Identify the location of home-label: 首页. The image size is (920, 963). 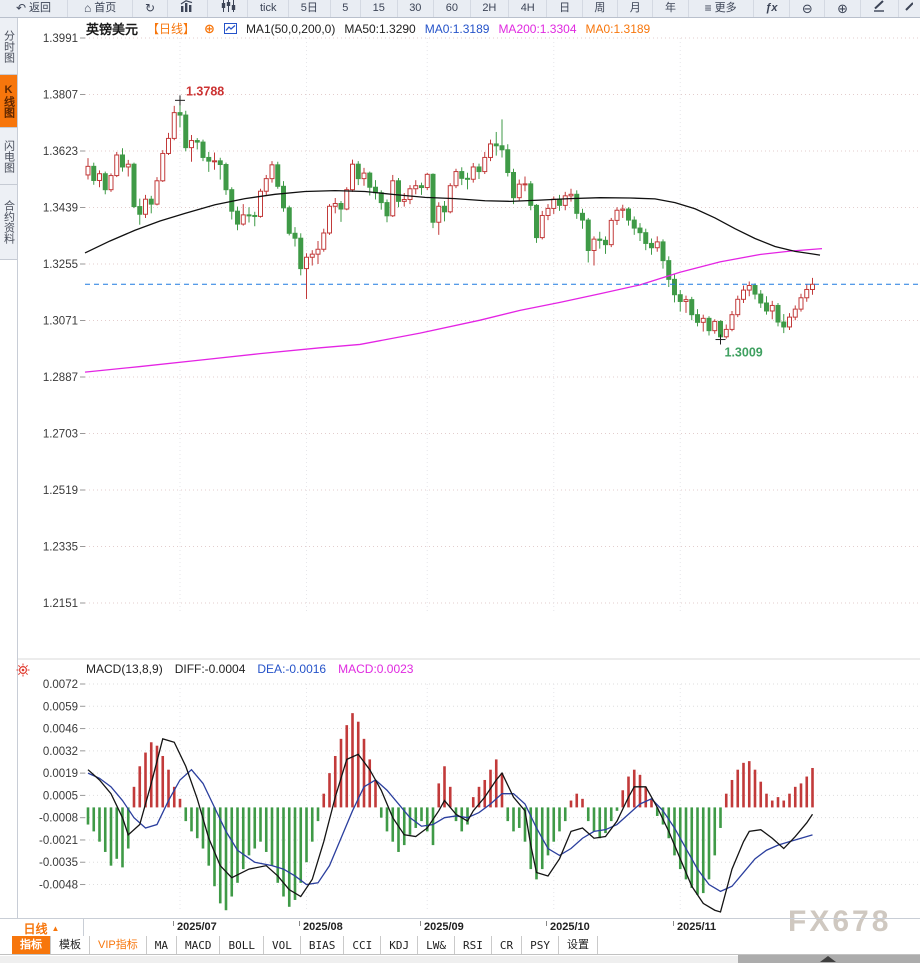
(105, 8).